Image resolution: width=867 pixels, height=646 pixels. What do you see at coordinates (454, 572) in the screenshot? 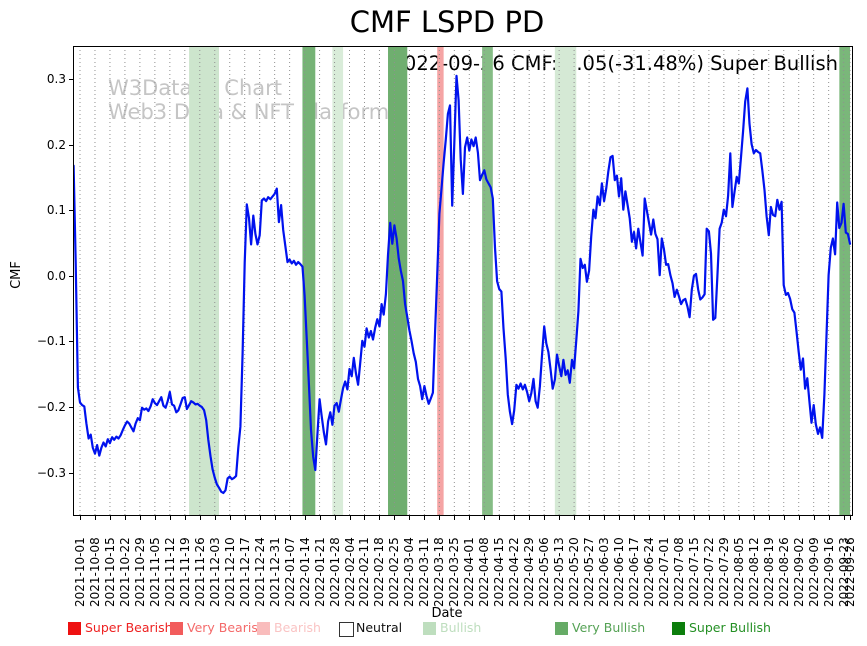
I see `x-tick-label: 2022-03-25` at bounding box center [454, 572].